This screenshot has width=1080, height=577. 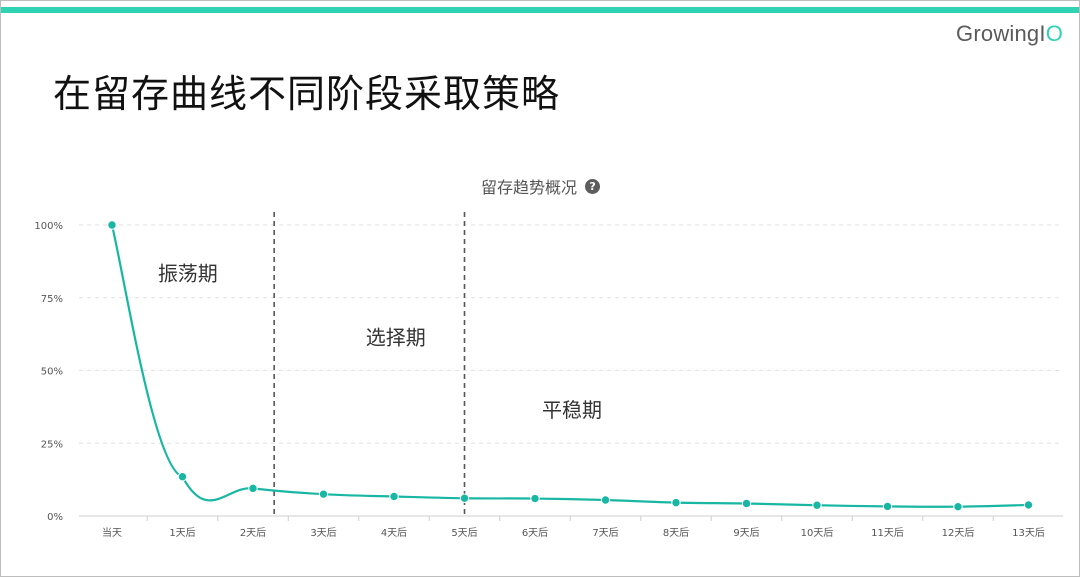 I want to click on x-tick-label: 10天后, so click(x=817, y=533).